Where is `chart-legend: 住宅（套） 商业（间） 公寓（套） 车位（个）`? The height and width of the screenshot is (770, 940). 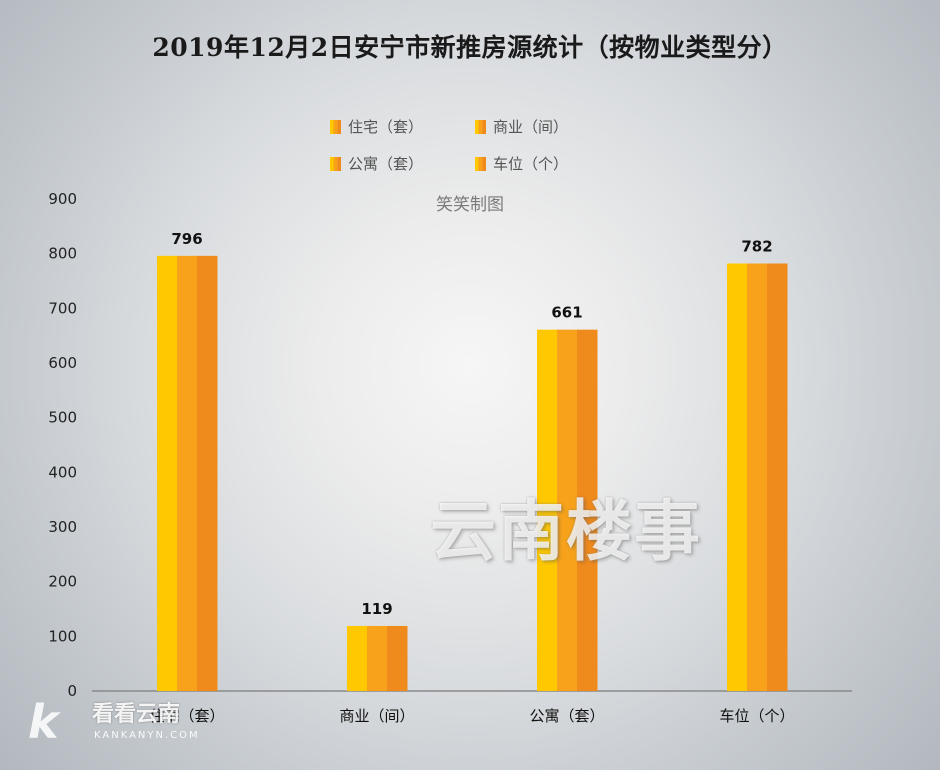 chart-legend: 住宅（套） 商业（间） 公寓（套） 车位（个） is located at coordinates (475, 145).